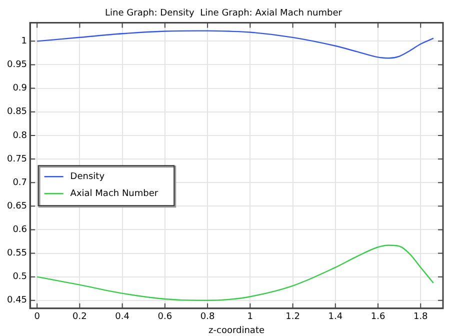 The image size is (449, 336). What do you see at coordinates (17, 253) in the screenshot?
I see `y-tick-label: 0.55` at bounding box center [17, 253].